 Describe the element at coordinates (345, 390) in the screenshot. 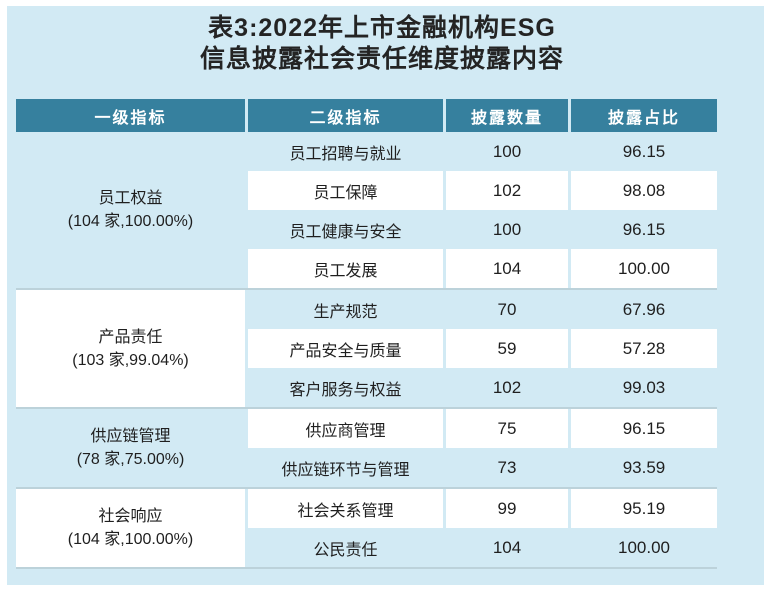

I see `level2-indicator-cell: 客户服务与权益` at that location.